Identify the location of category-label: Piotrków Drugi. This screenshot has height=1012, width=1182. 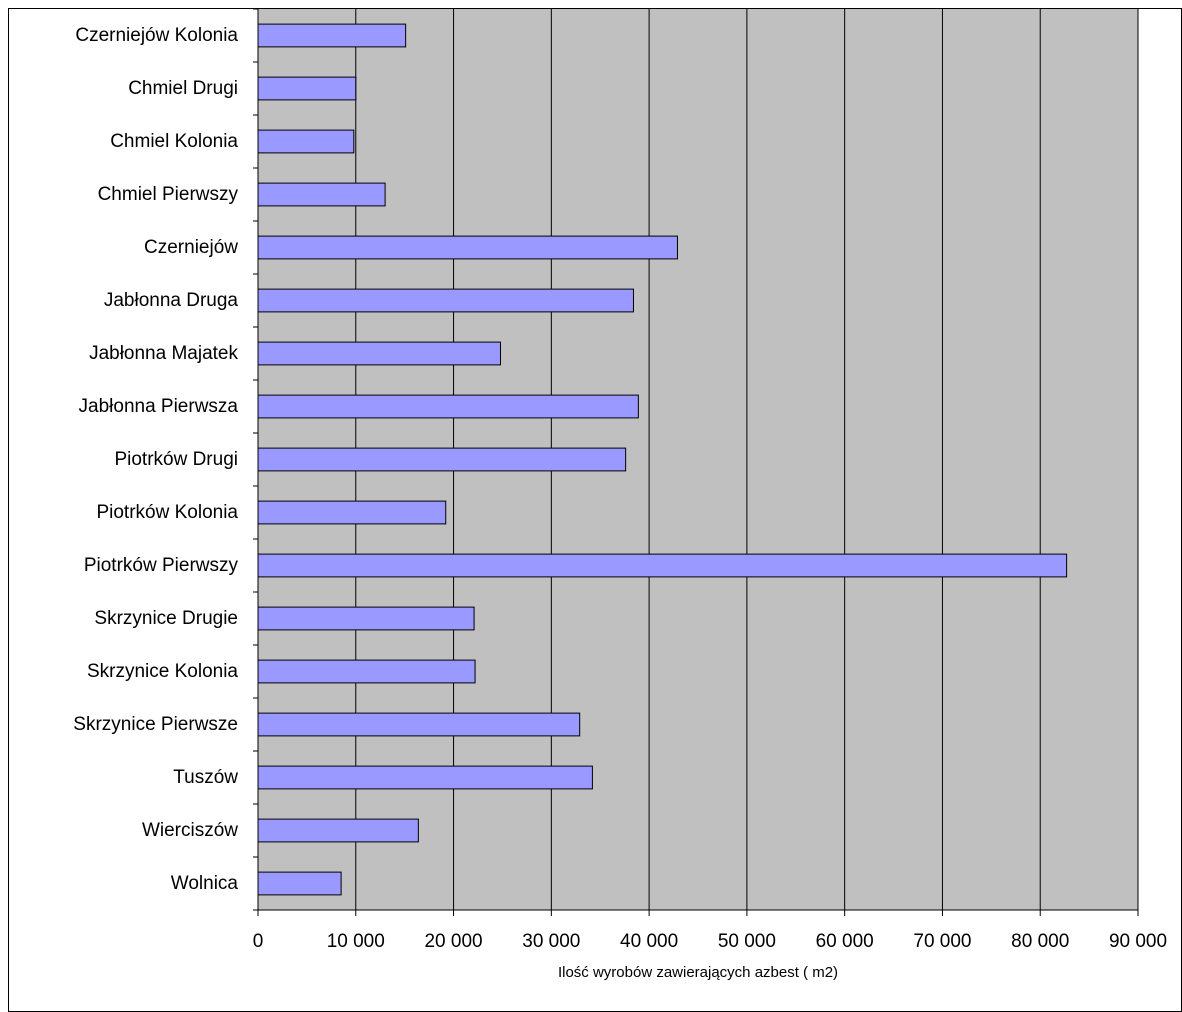
(176, 459).